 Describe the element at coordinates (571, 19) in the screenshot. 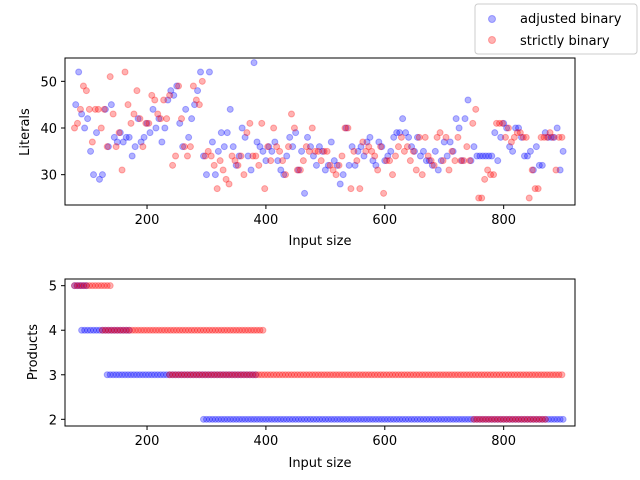

I see `legend-label-adjusted-binary: adjusted binary` at that location.